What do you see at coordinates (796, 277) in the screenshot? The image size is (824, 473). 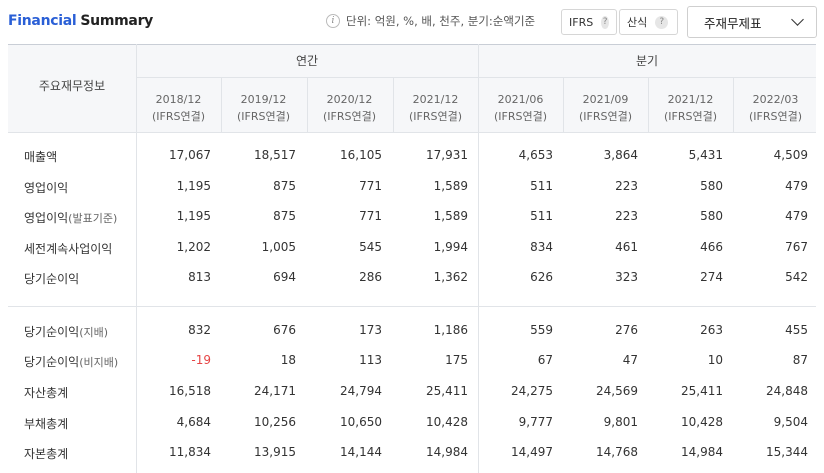 I see `table-cell: 542` at bounding box center [796, 277].